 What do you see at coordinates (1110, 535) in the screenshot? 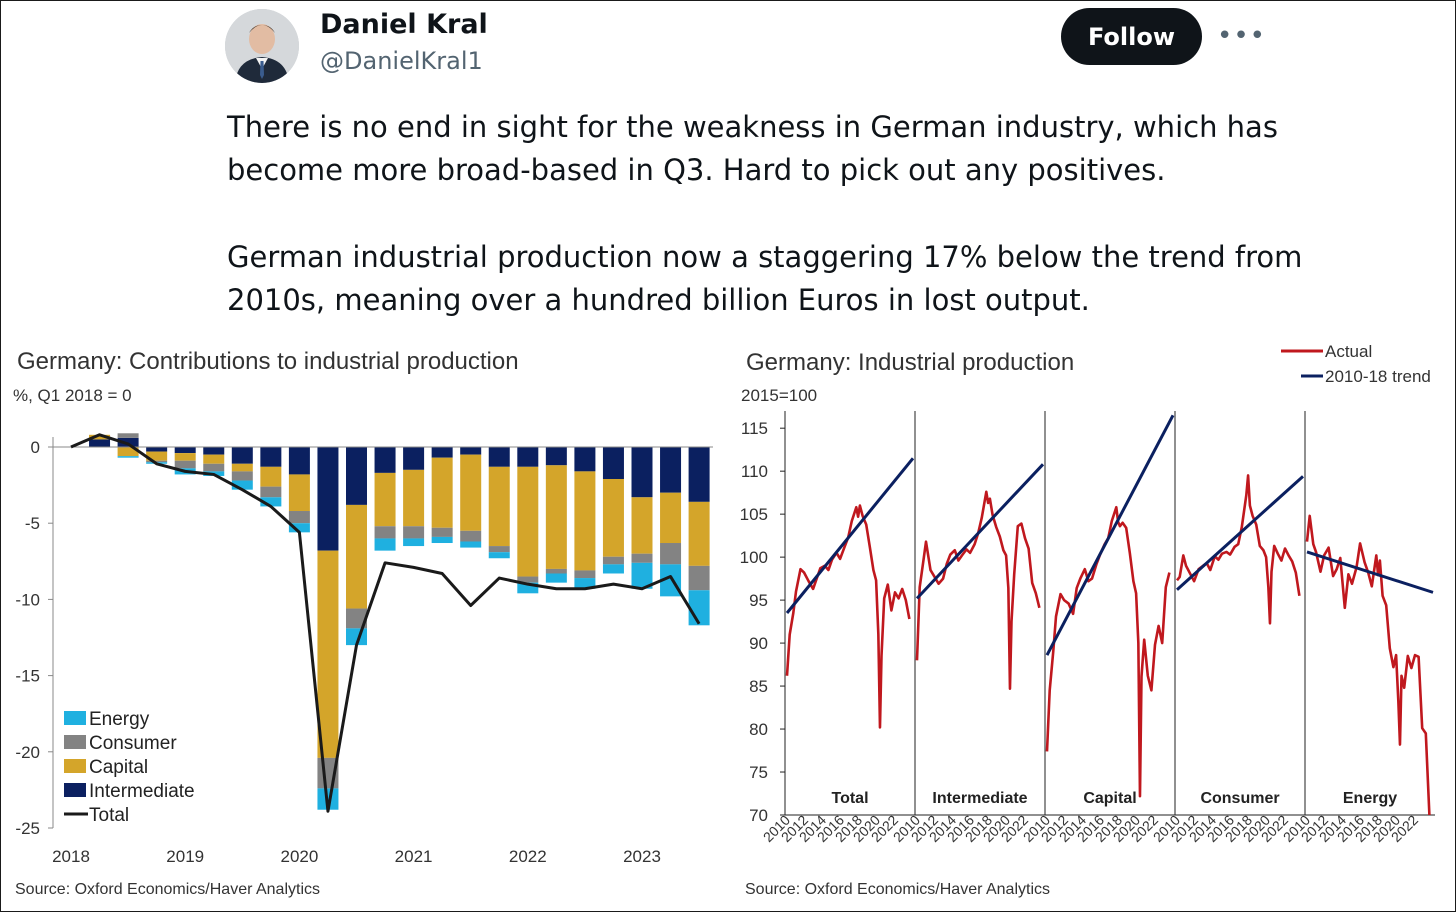
I see `trend-line-capital` at bounding box center [1110, 535].